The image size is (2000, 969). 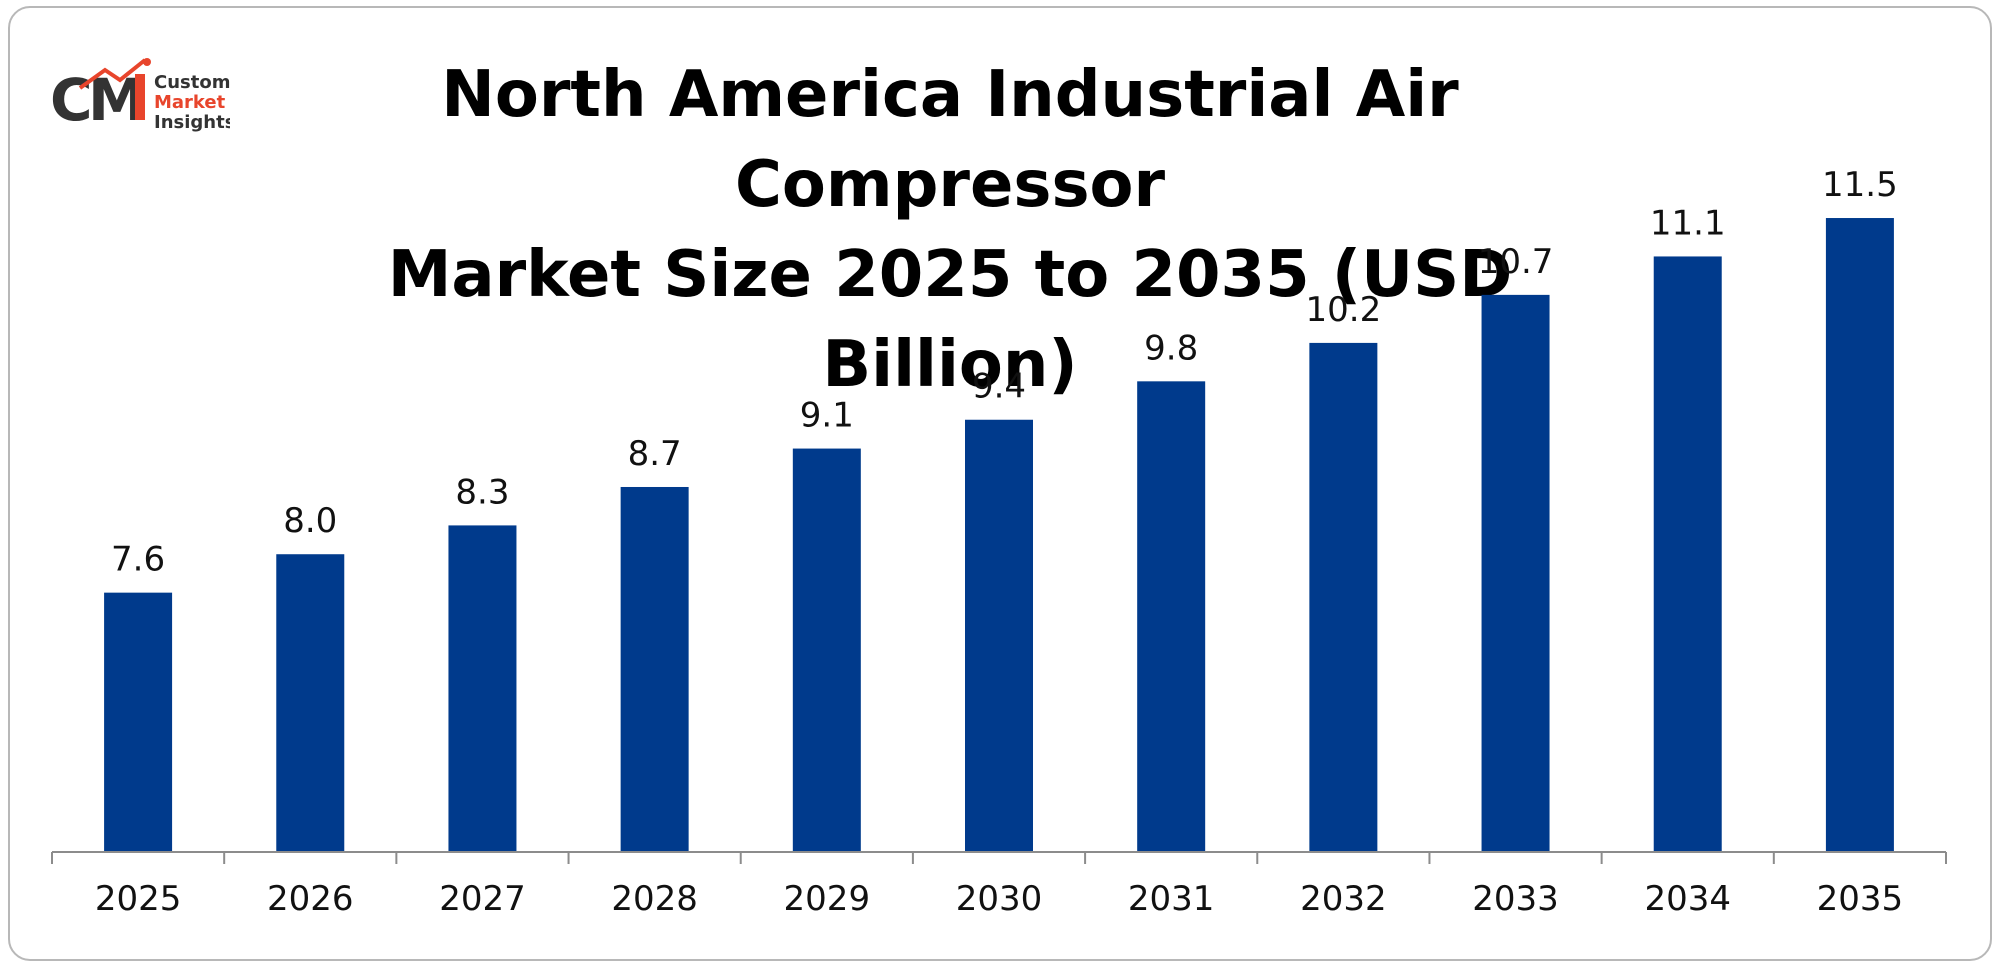 What do you see at coordinates (655, 454) in the screenshot?
I see `bar-value-label-2028: 8.7` at bounding box center [655, 454].